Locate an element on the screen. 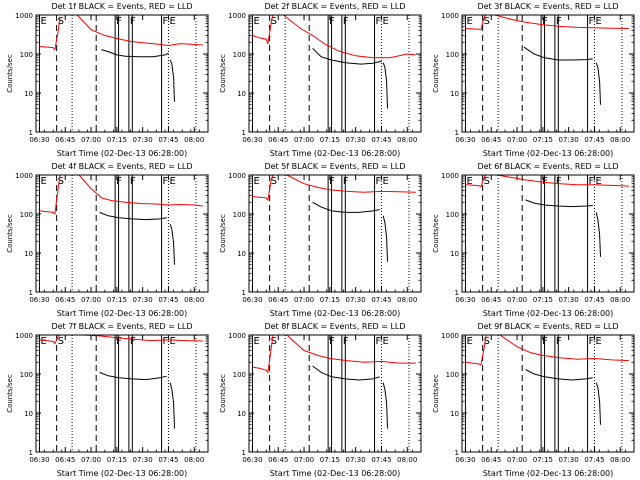  panel-title: Det 8f BLACK = Events, RED = LLD is located at coordinates (334, 326).